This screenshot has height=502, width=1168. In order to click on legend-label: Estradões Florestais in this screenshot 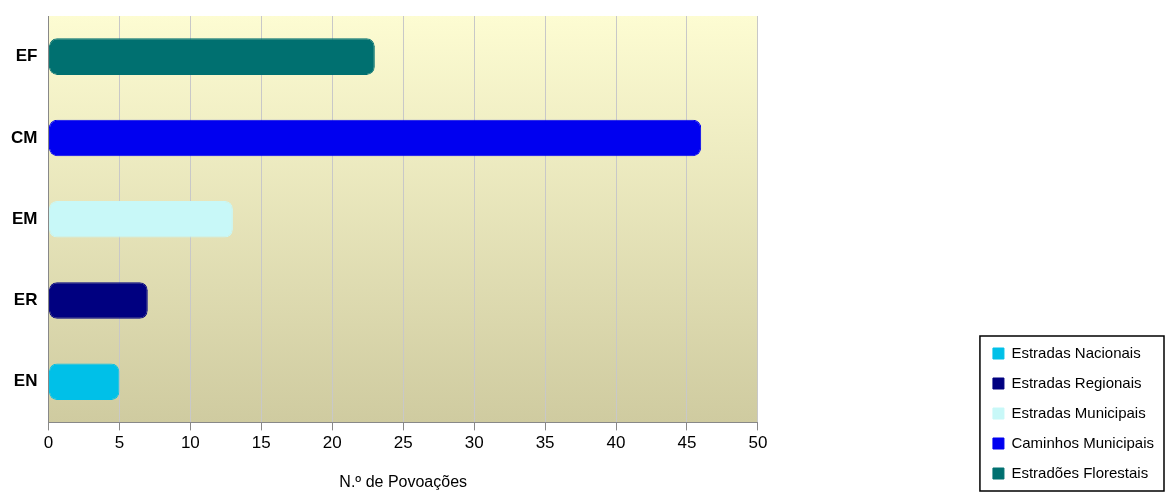, I will do `click(1080, 472)`.